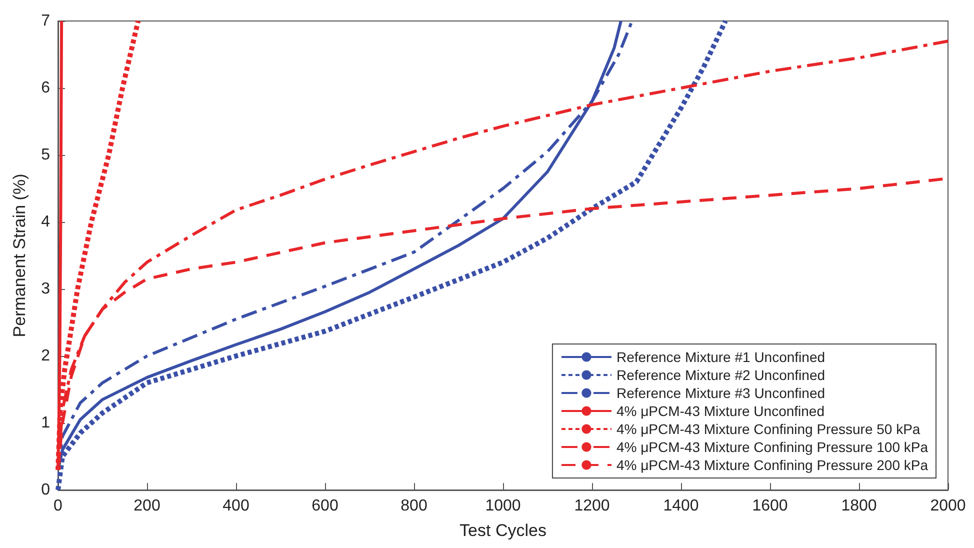 Image resolution: width=974 pixels, height=548 pixels. What do you see at coordinates (147, 506) in the screenshot?
I see `x-tick-label: 200` at bounding box center [147, 506].